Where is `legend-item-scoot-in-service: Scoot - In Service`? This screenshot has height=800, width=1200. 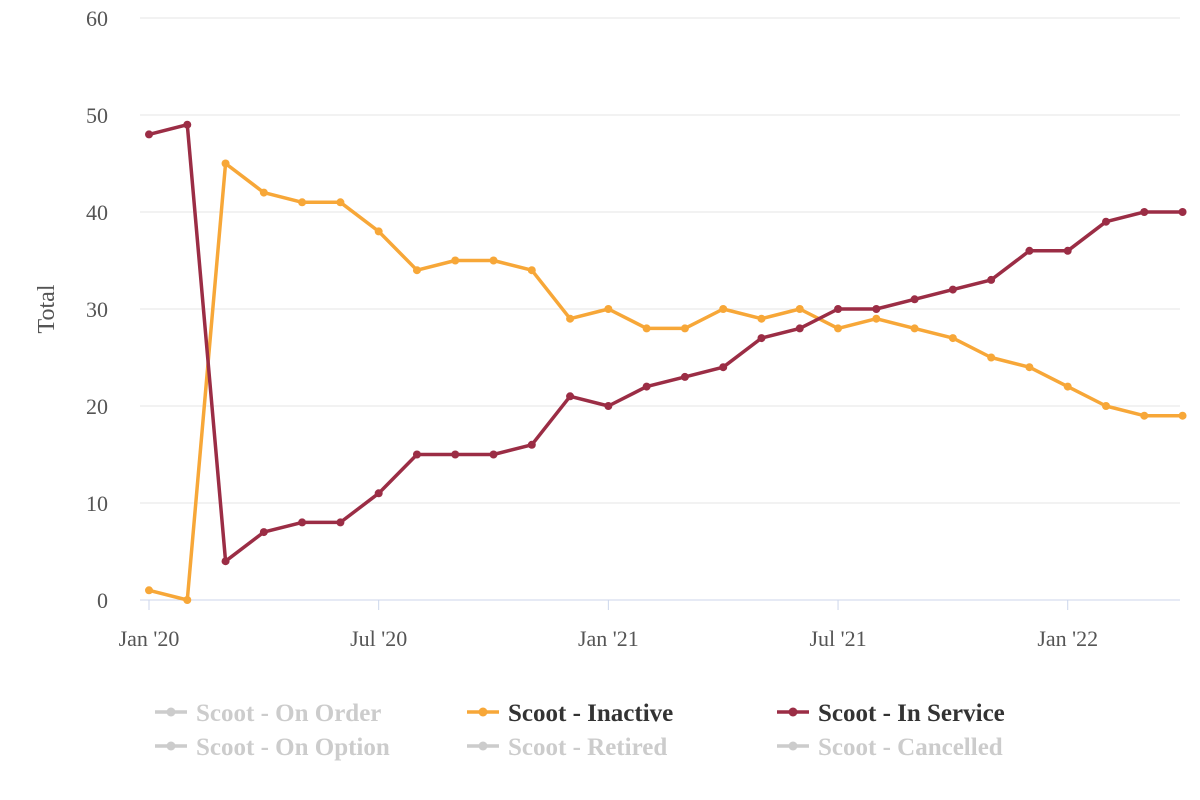
legend-item-scoot-in-service: Scoot - In Service is located at coordinates (891, 713).